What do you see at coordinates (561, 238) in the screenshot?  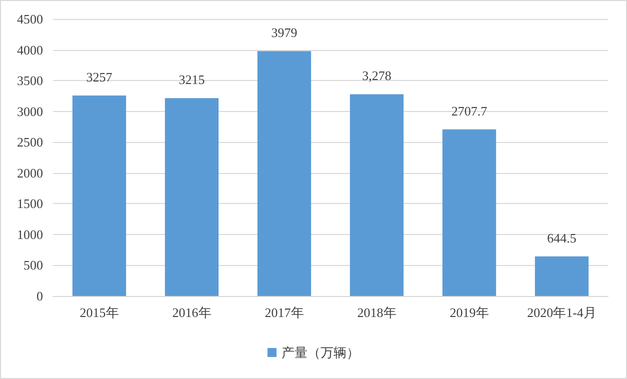 I see `data-label: 644.5` at bounding box center [561, 238].